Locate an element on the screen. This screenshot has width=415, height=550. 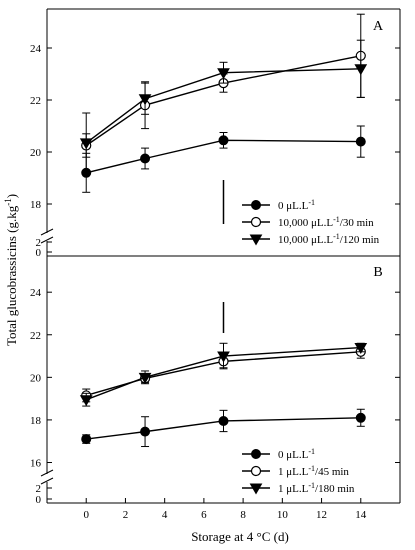
legend-label: 1 μL.L-1/45 min is located at coordinates (313, 471).